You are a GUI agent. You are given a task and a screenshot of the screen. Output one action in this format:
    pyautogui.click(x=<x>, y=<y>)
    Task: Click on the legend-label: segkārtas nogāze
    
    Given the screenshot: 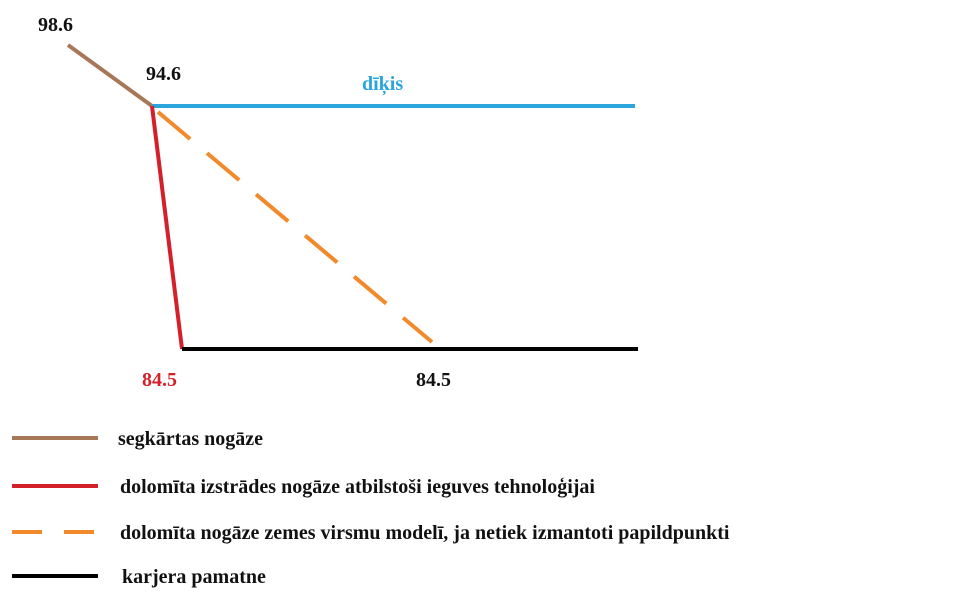 What is the action you would take?
    pyautogui.click(x=190, y=439)
    